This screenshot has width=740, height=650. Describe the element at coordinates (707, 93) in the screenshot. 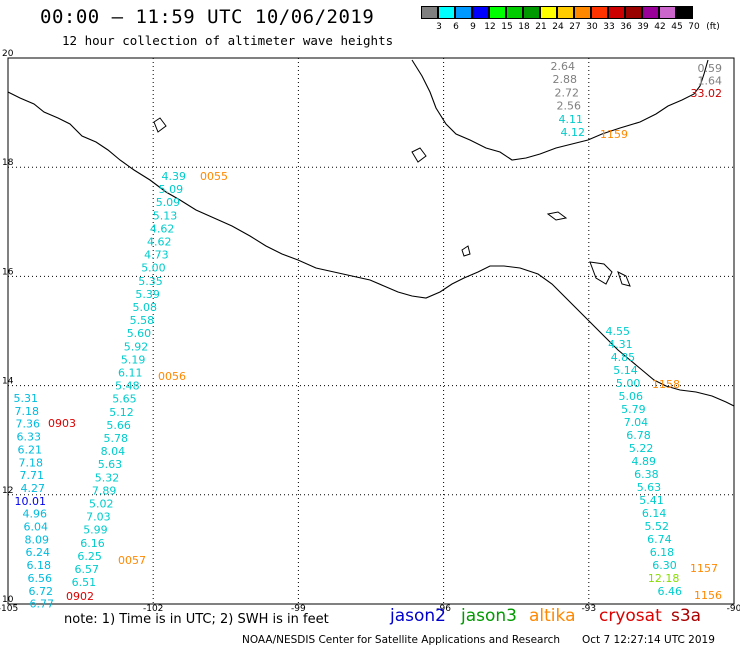

I see `swh-value: 33.02` at that location.